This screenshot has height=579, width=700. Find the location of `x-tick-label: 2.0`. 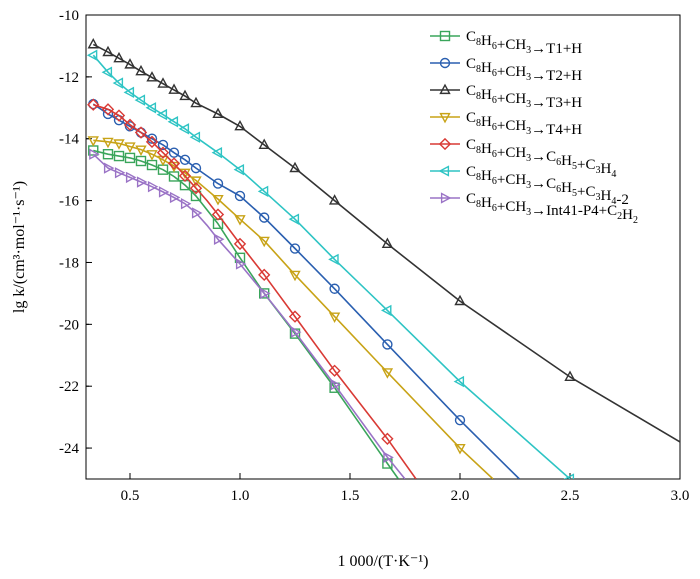

x-tick-label: 2.0 is located at coordinates (460, 496).